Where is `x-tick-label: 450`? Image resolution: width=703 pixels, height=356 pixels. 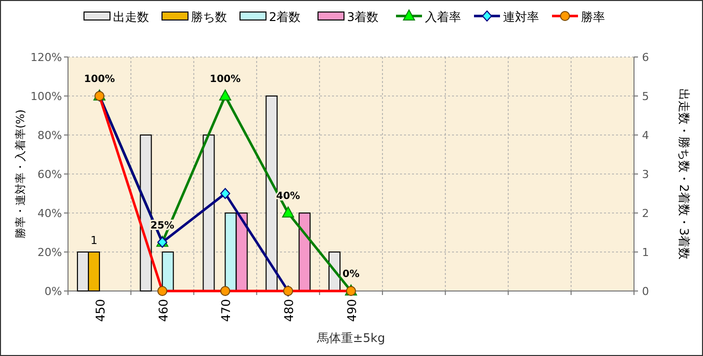 x-tick-label: 450 is located at coordinates (100, 310).